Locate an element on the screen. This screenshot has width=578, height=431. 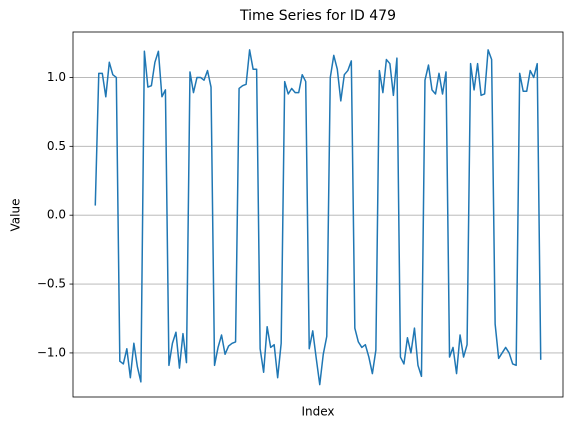
y-tick-label: 0.0 is located at coordinates (56, 215).